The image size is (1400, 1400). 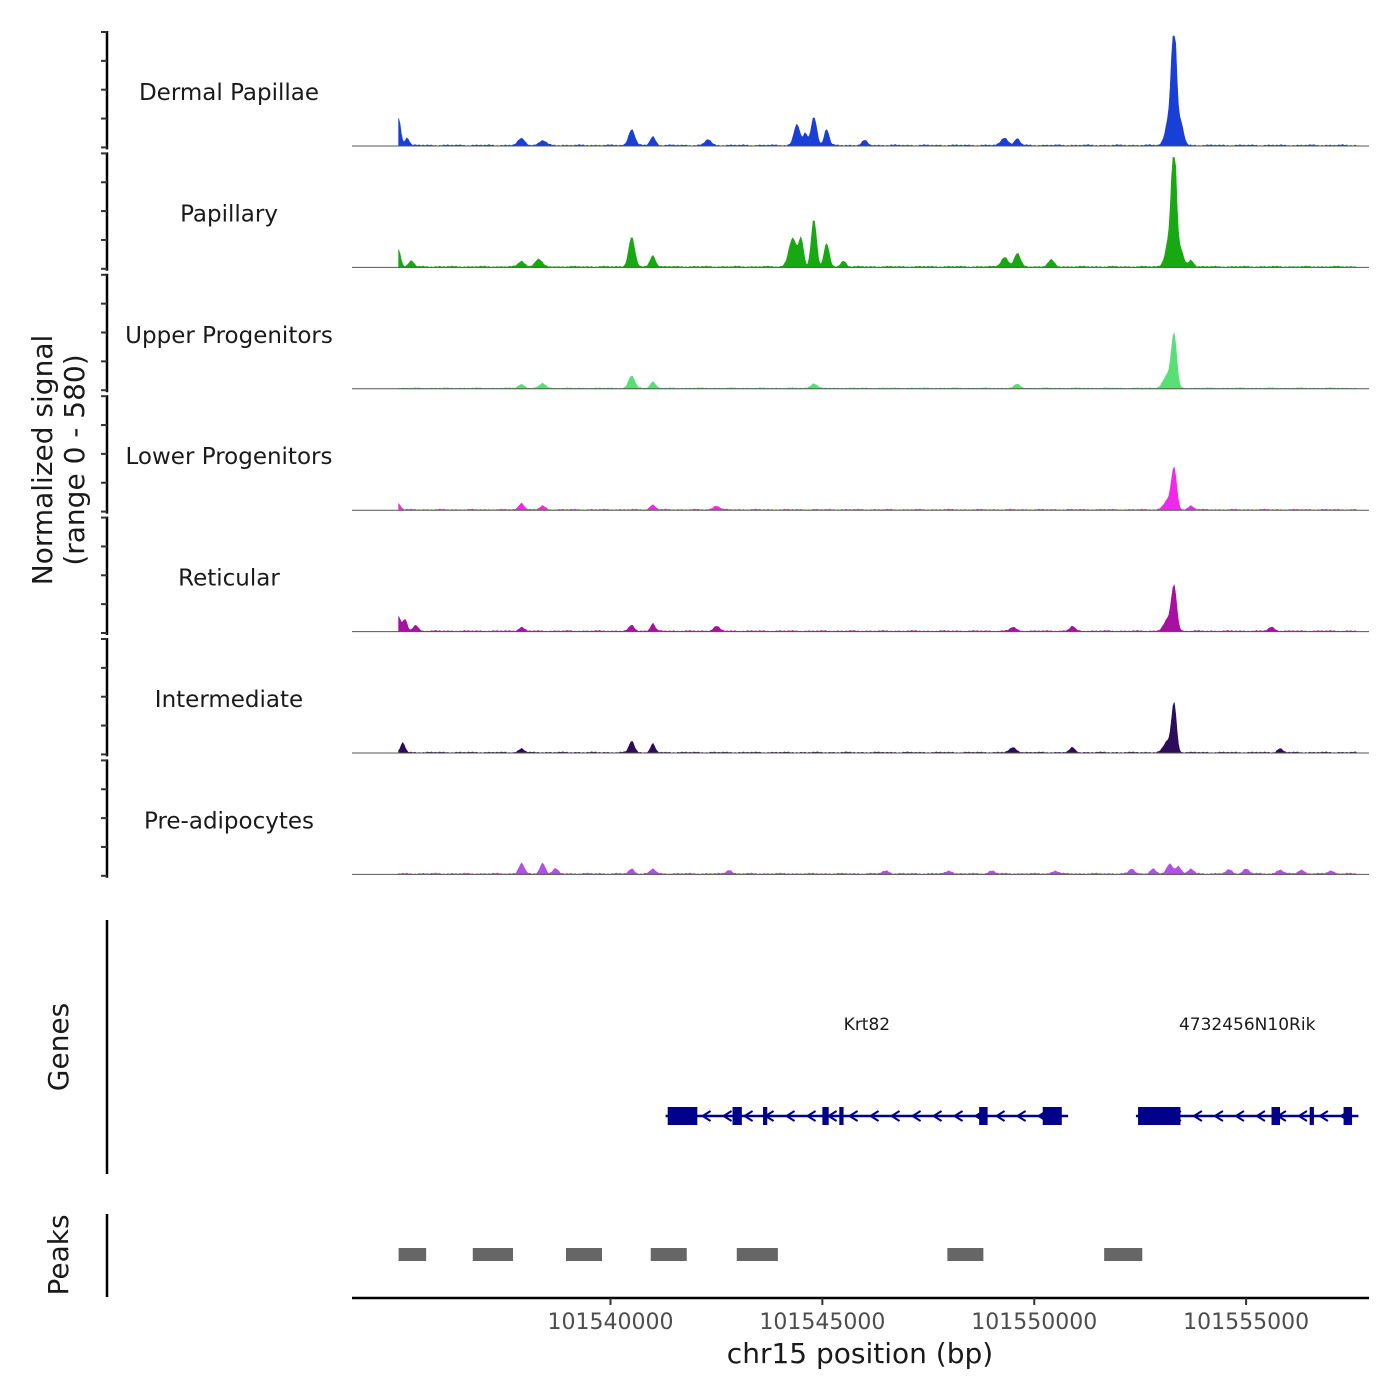 I want to click on signal-area-reticular, so click(x=877, y=608).